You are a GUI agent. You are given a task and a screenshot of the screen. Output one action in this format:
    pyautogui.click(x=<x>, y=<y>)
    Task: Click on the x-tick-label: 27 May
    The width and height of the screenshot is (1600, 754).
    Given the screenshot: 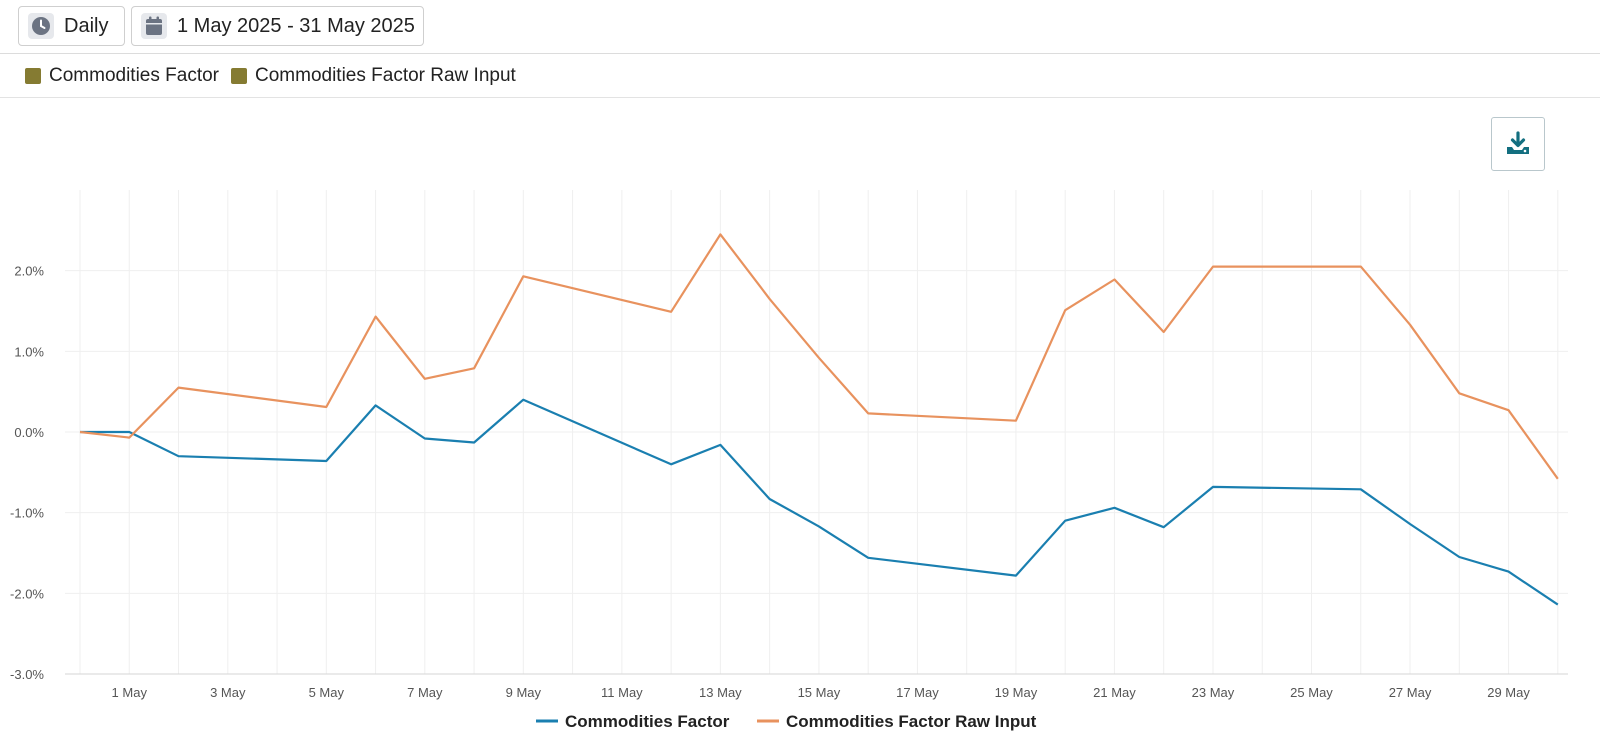 What is the action you would take?
    pyautogui.click(x=1410, y=692)
    